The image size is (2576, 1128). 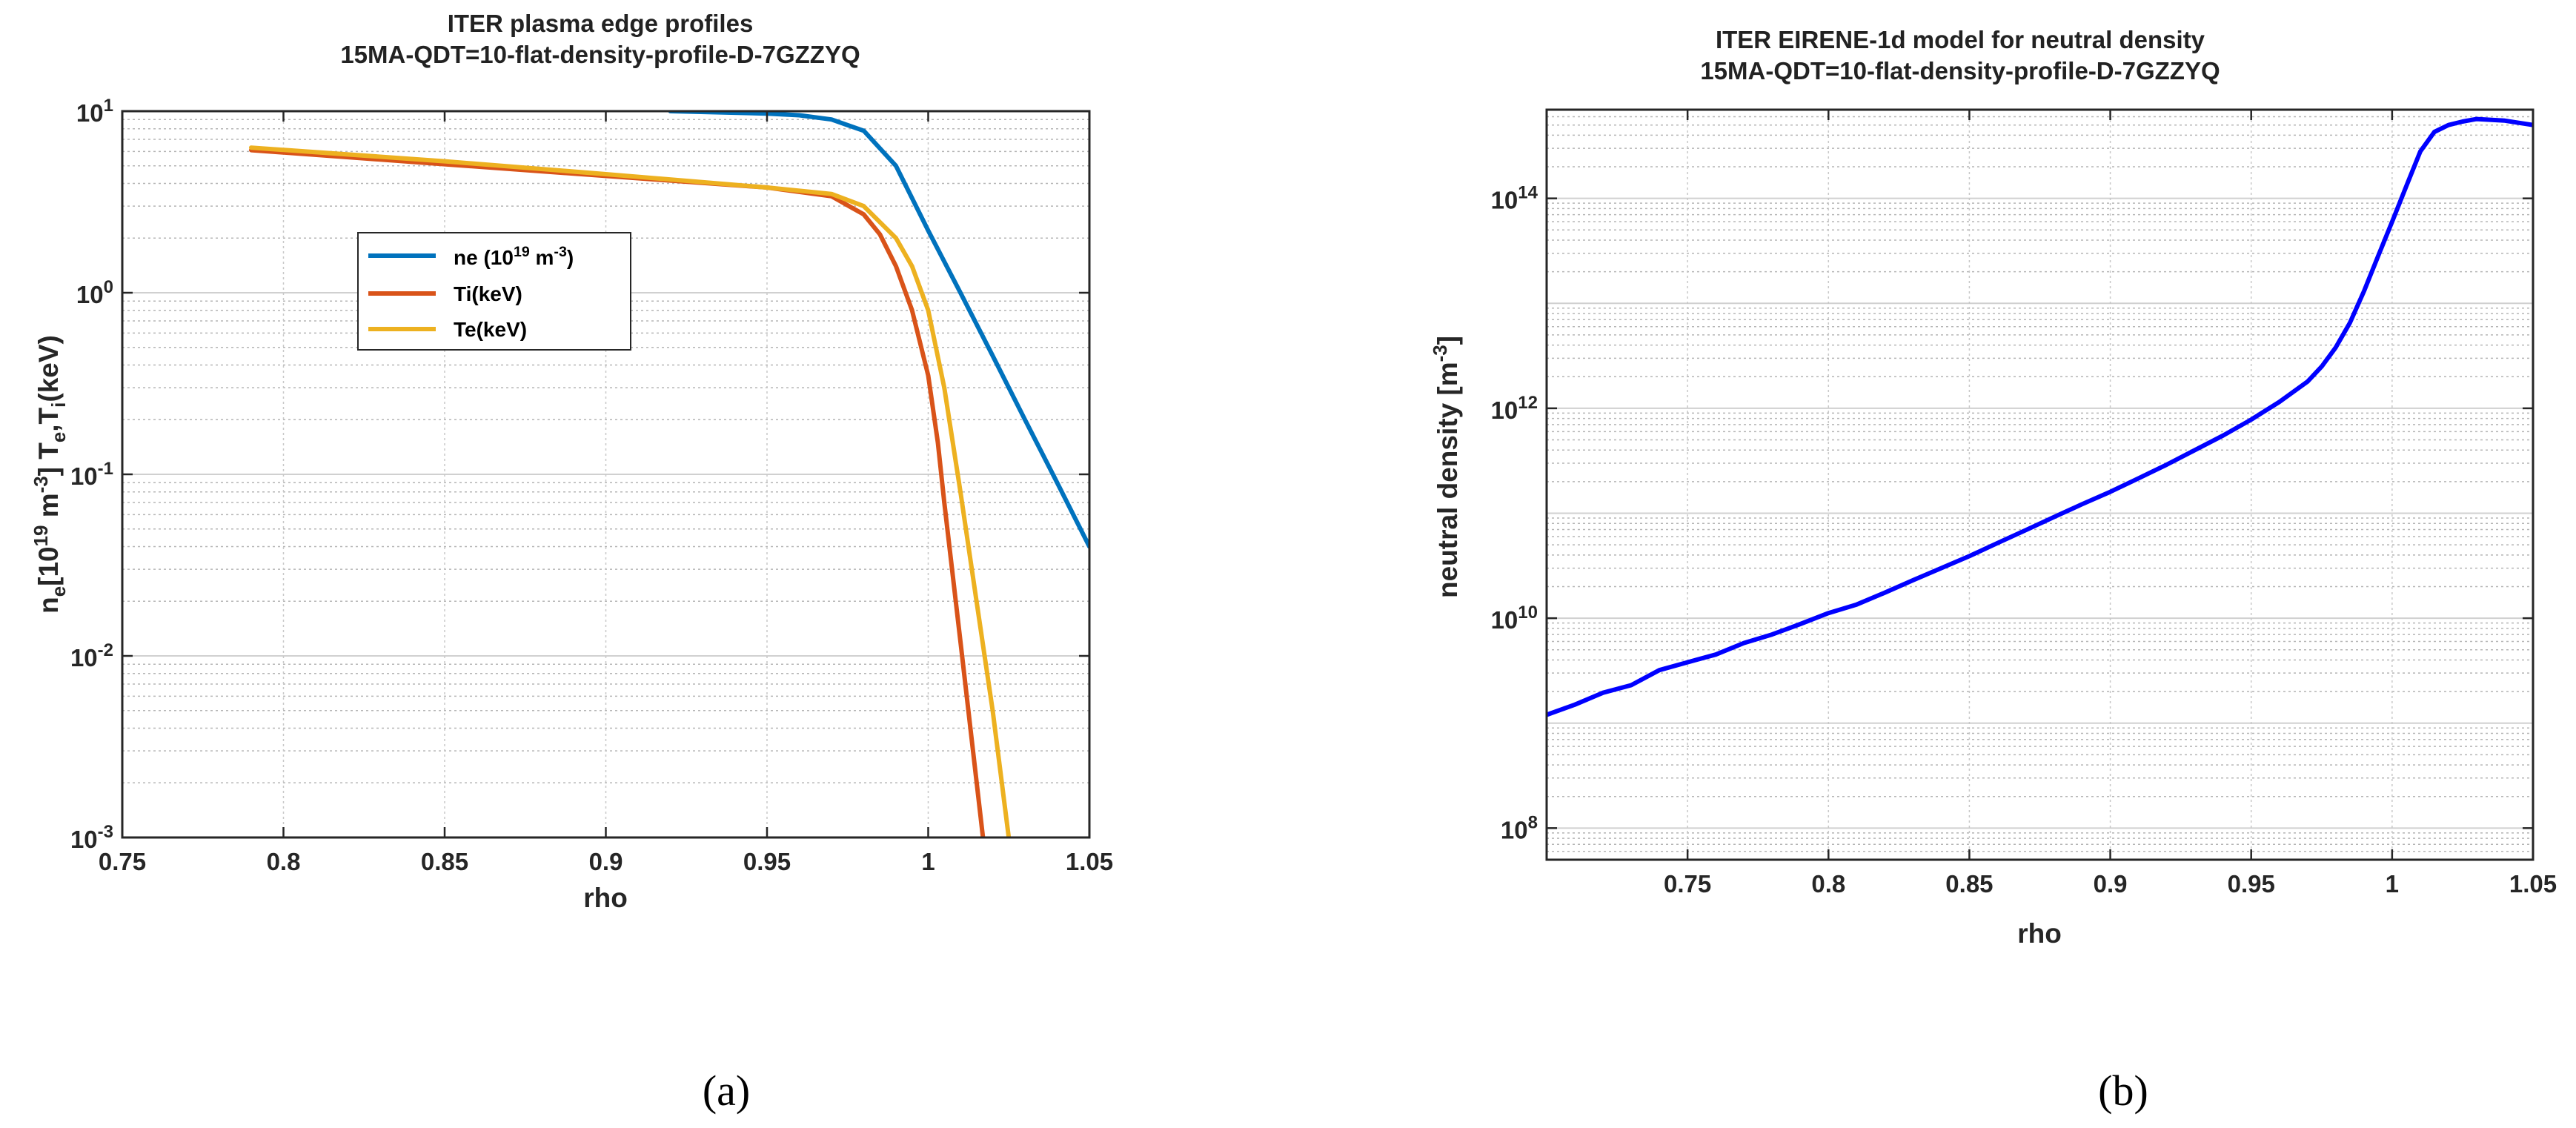 What do you see at coordinates (1514, 618) in the screenshot?
I see `y-tick-label: 10¹⁰` at bounding box center [1514, 618].